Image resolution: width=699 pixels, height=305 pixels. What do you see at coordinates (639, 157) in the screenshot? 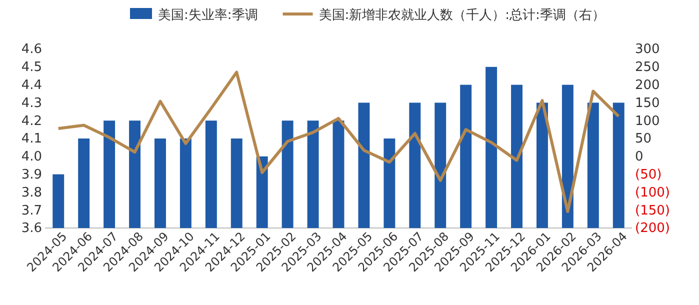
I see `y2-tick-label: 0` at bounding box center [639, 157].